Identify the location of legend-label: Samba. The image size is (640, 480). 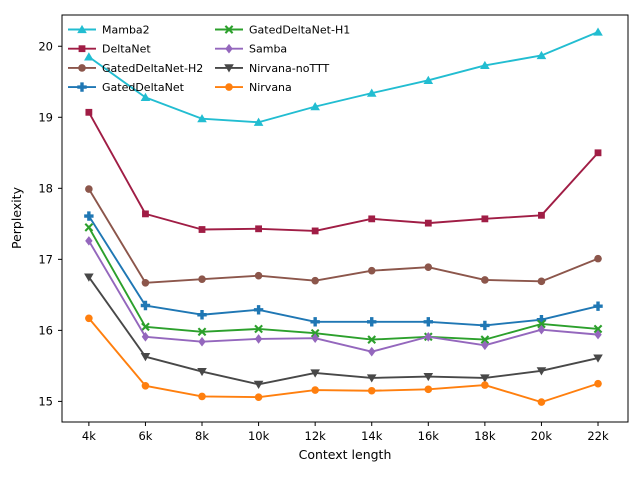
(268, 49).